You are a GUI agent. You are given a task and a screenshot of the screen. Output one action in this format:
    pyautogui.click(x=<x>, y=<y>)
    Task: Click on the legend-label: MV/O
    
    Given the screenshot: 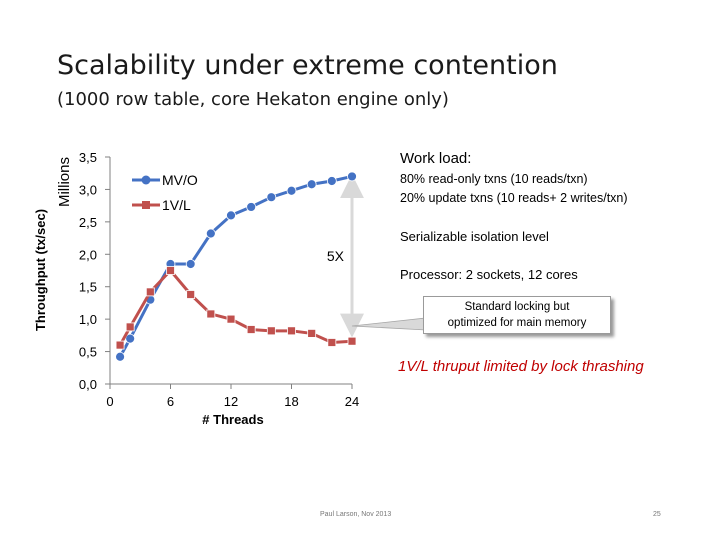 What is the action you would take?
    pyautogui.click(x=180, y=180)
    